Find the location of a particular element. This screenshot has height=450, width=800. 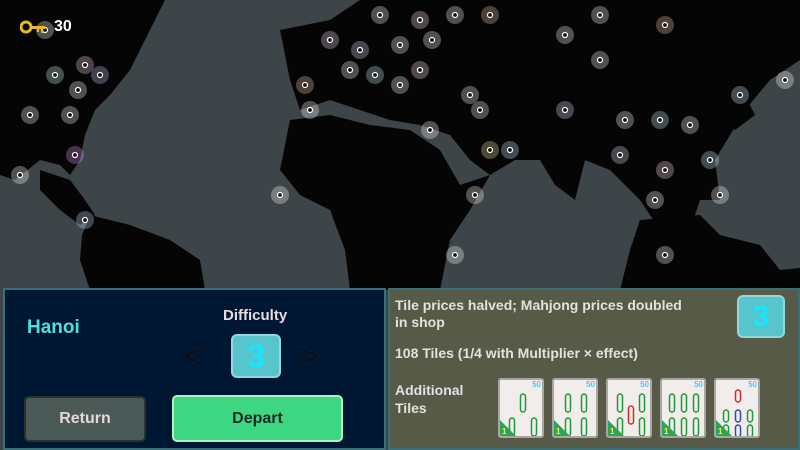

tile-1: 50 1 is located at coordinates (521, 408).